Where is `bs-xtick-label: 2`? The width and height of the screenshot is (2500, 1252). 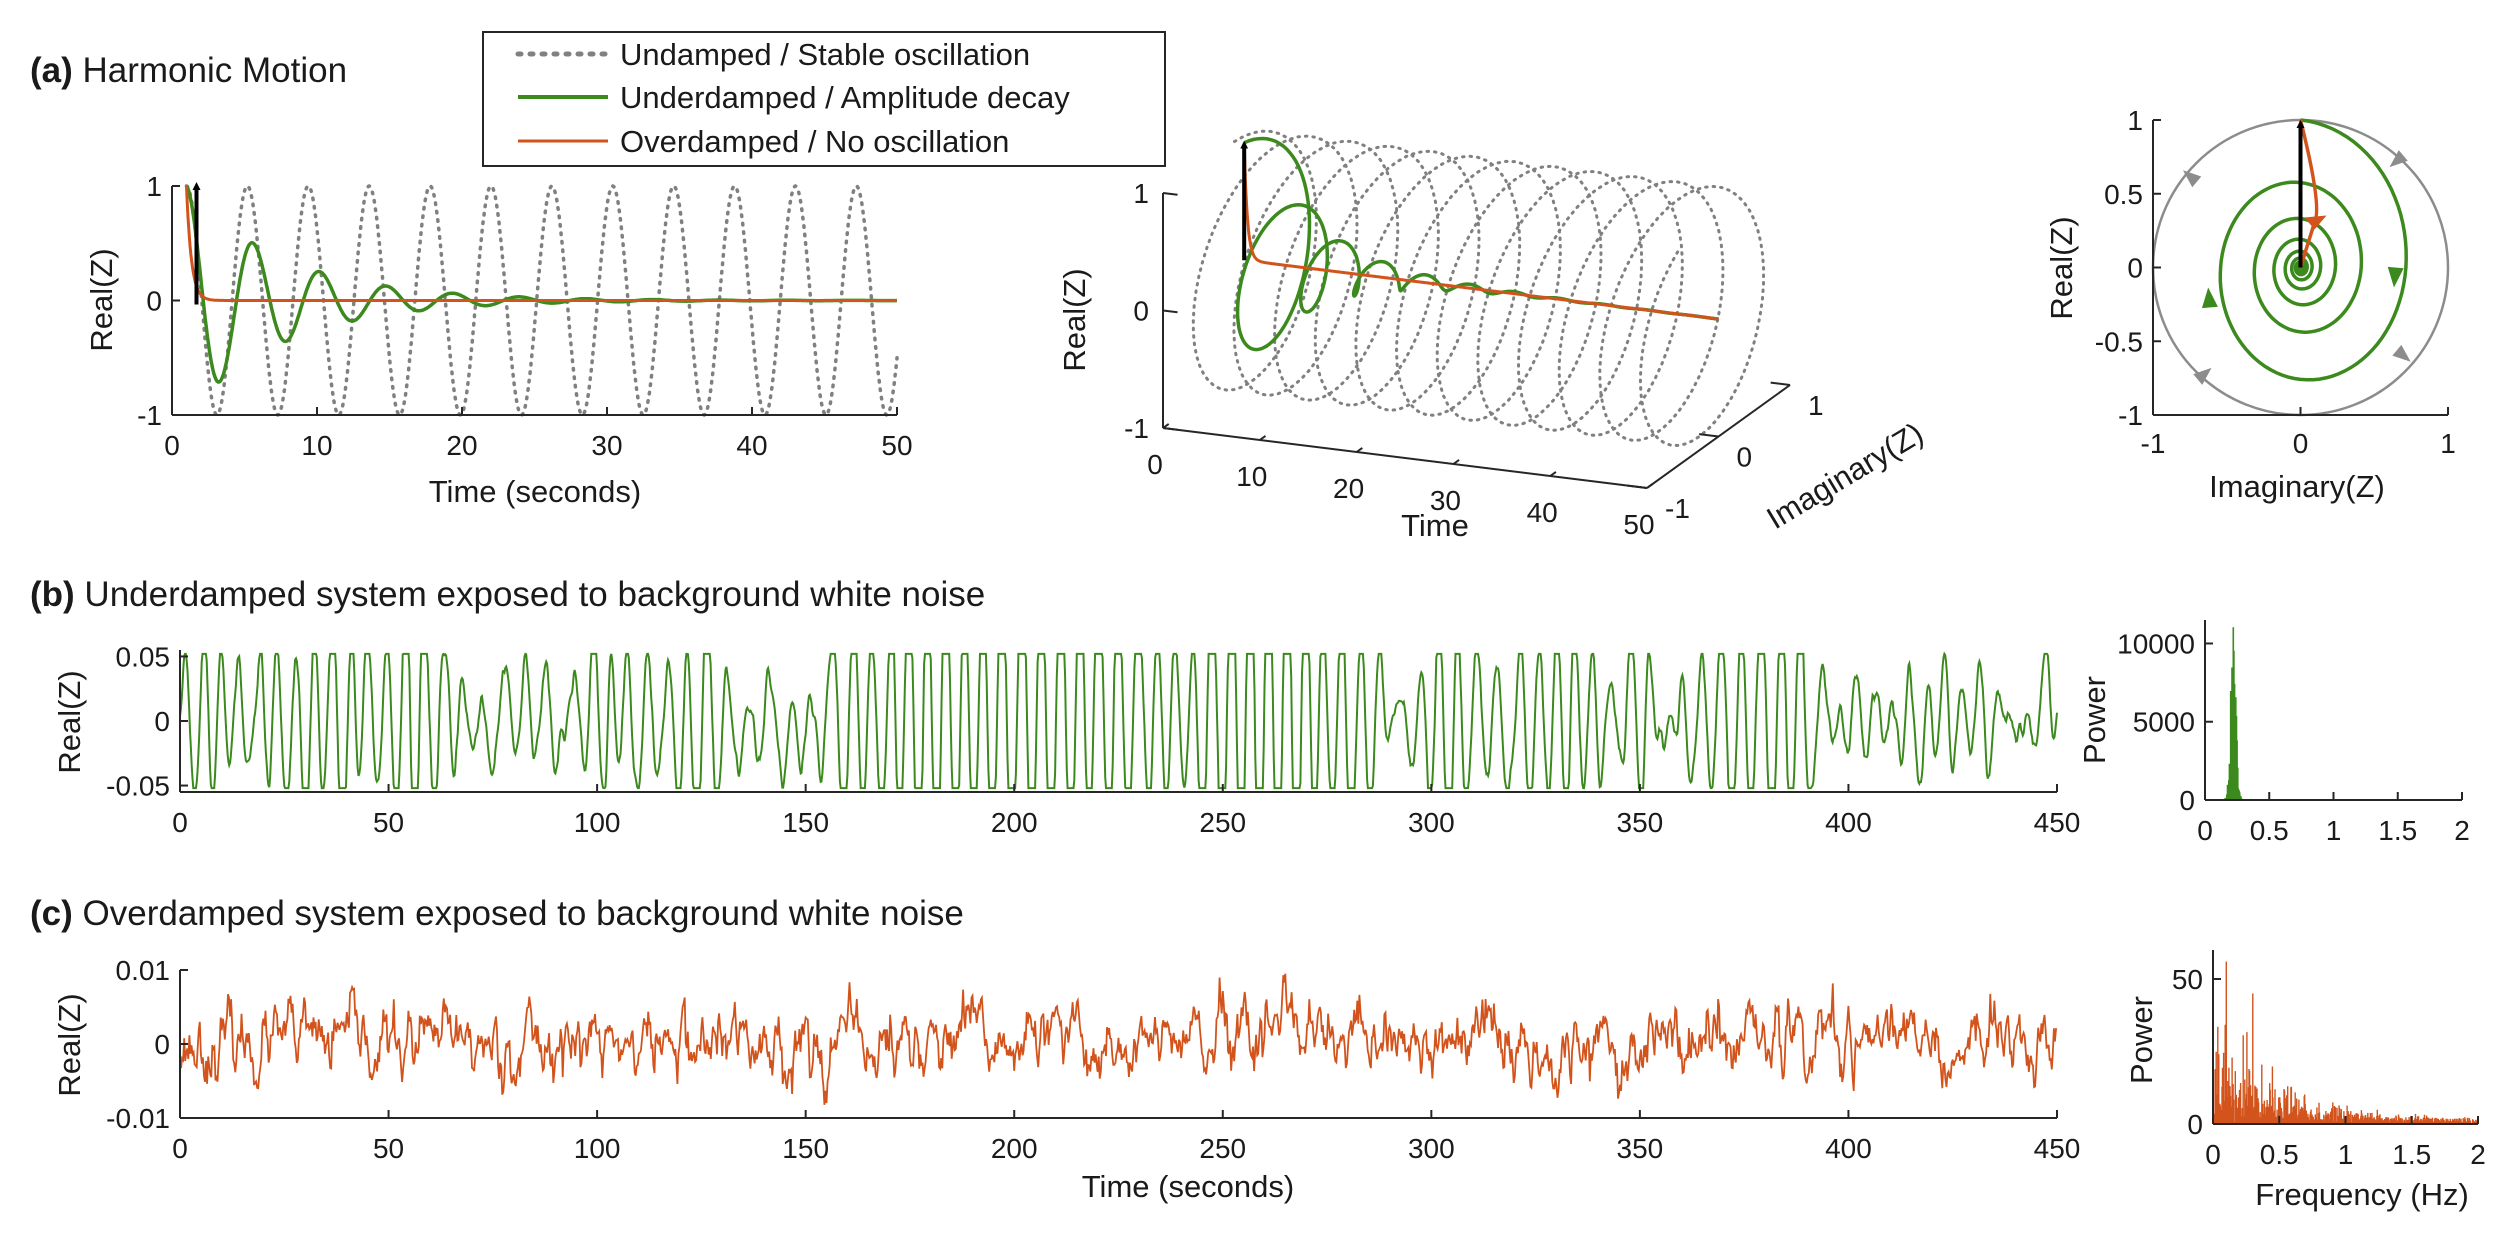
bs-xtick-label: 2 is located at coordinates (2462, 830).